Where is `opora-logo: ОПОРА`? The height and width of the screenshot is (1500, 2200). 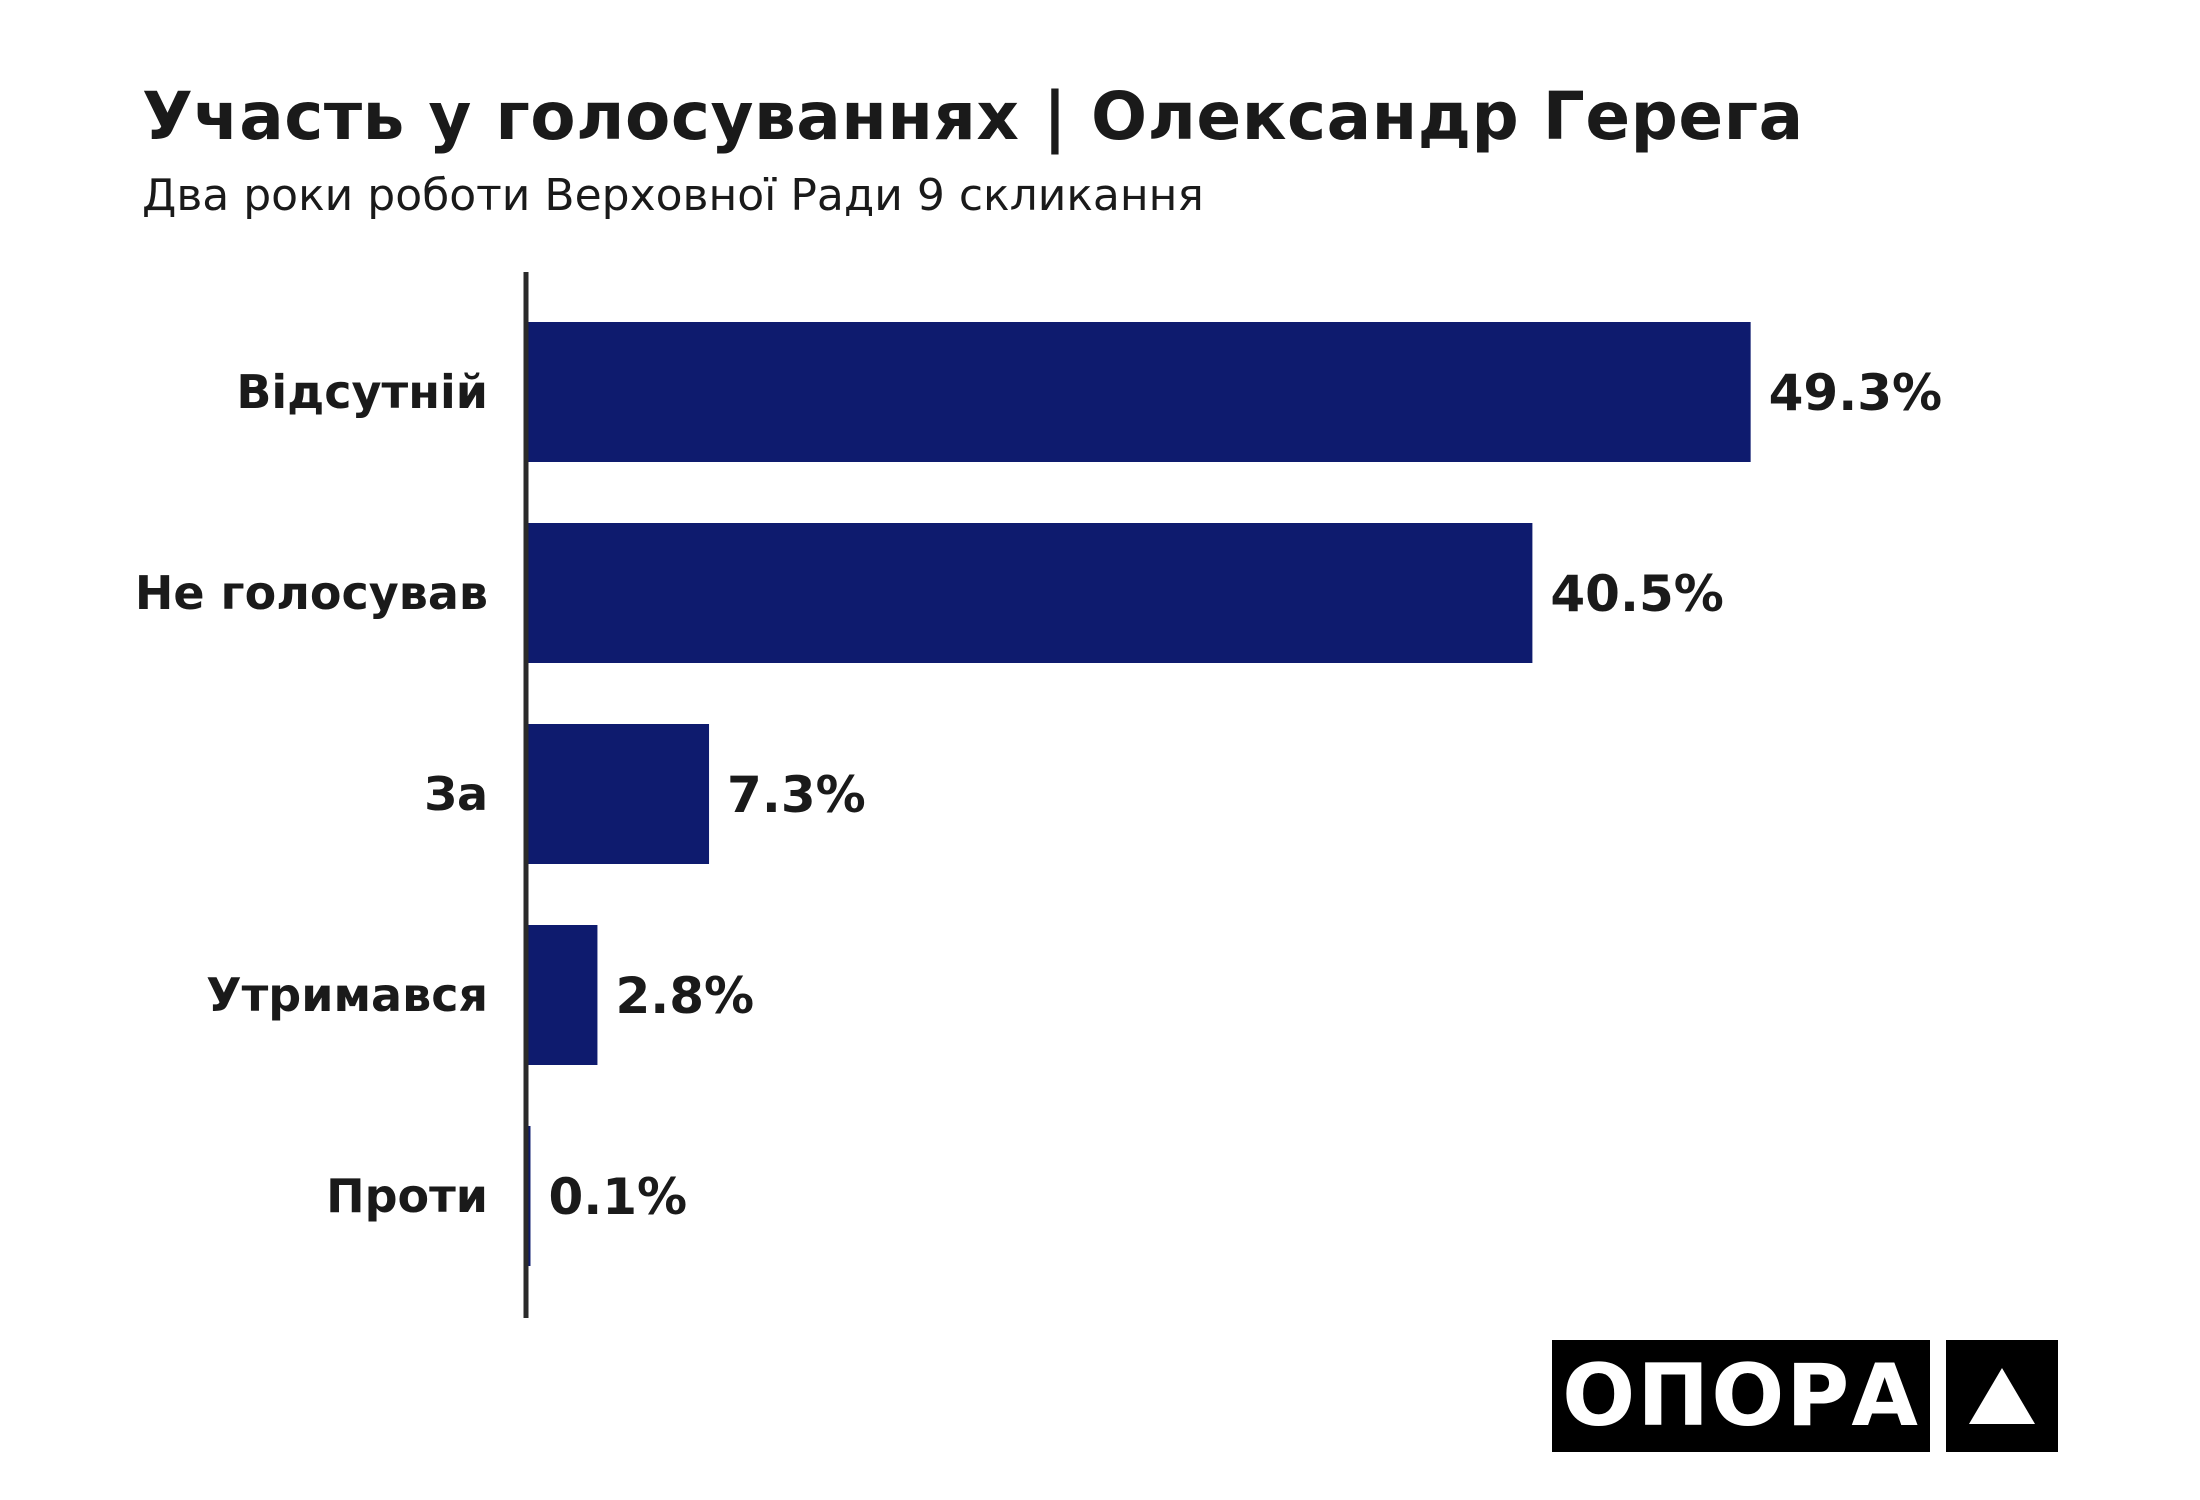
opora-logo: ОПОРА is located at coordinates (1805, 1396).